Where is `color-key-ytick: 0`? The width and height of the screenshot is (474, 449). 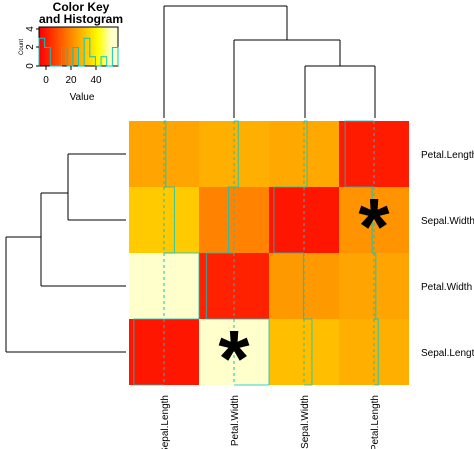
color-key-ytick: 0 is located at coordinates (30, 66).